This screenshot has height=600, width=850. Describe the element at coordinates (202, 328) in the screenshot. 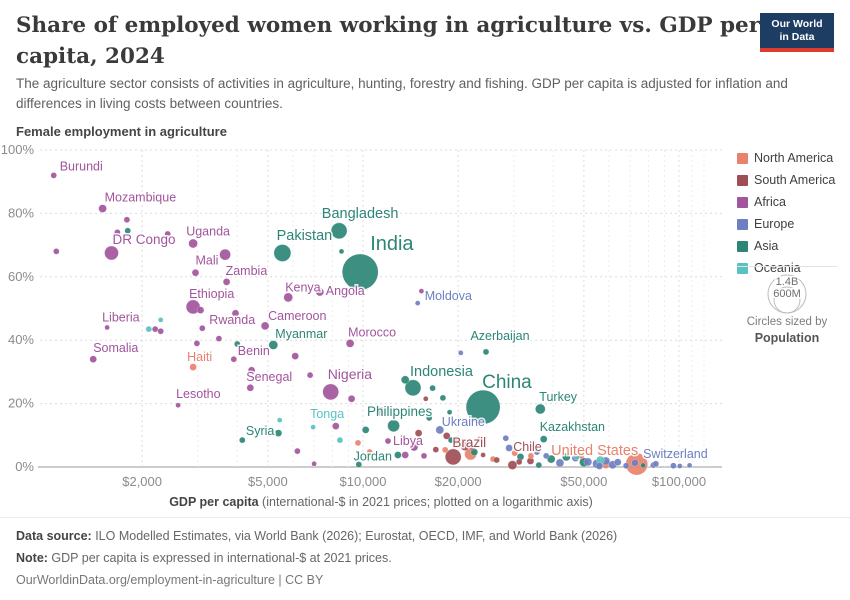

I see `dot-rwanda` at that location.